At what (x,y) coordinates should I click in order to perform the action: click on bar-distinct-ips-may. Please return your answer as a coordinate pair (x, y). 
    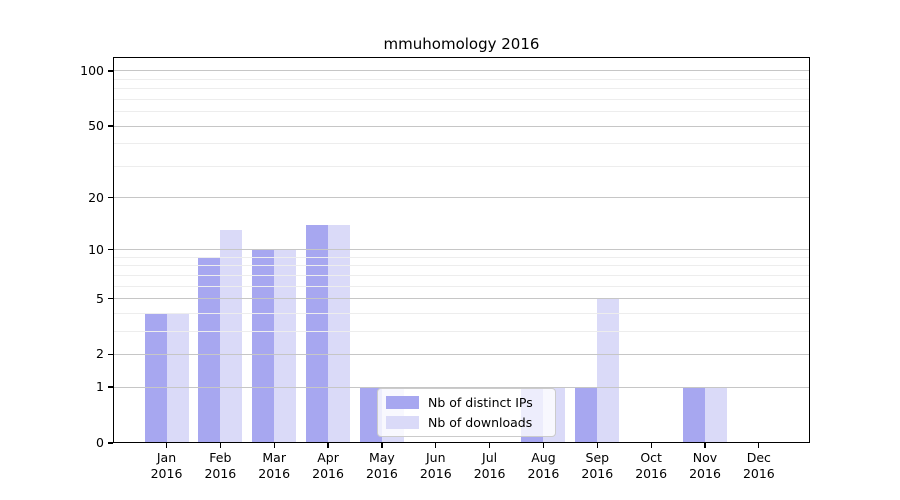
    Looking at the image, I should click on (370, 415).